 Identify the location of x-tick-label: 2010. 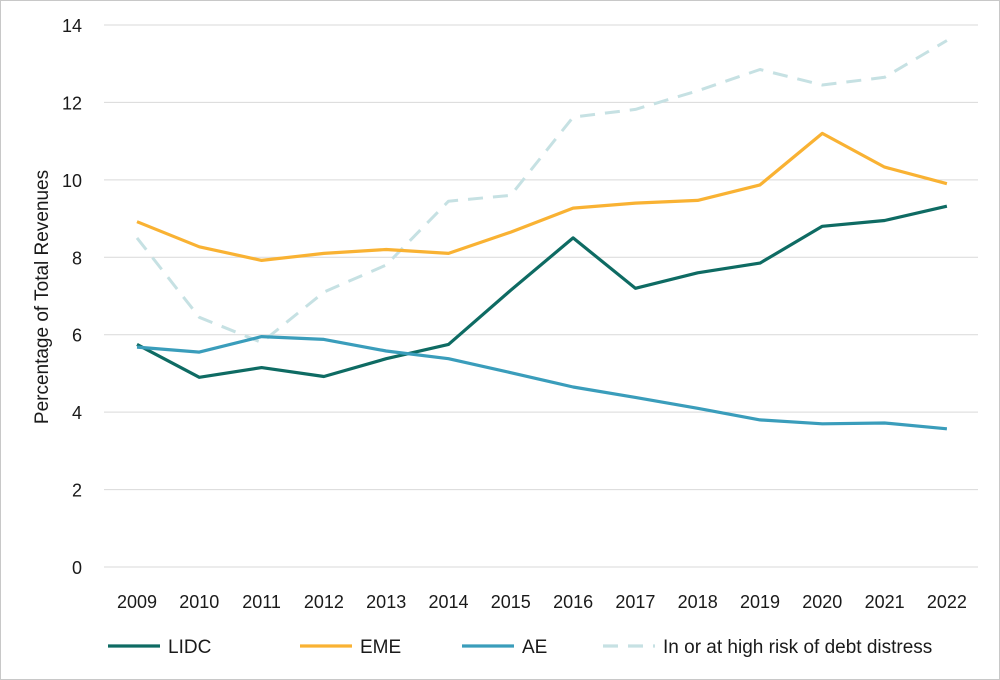
(199, 602).